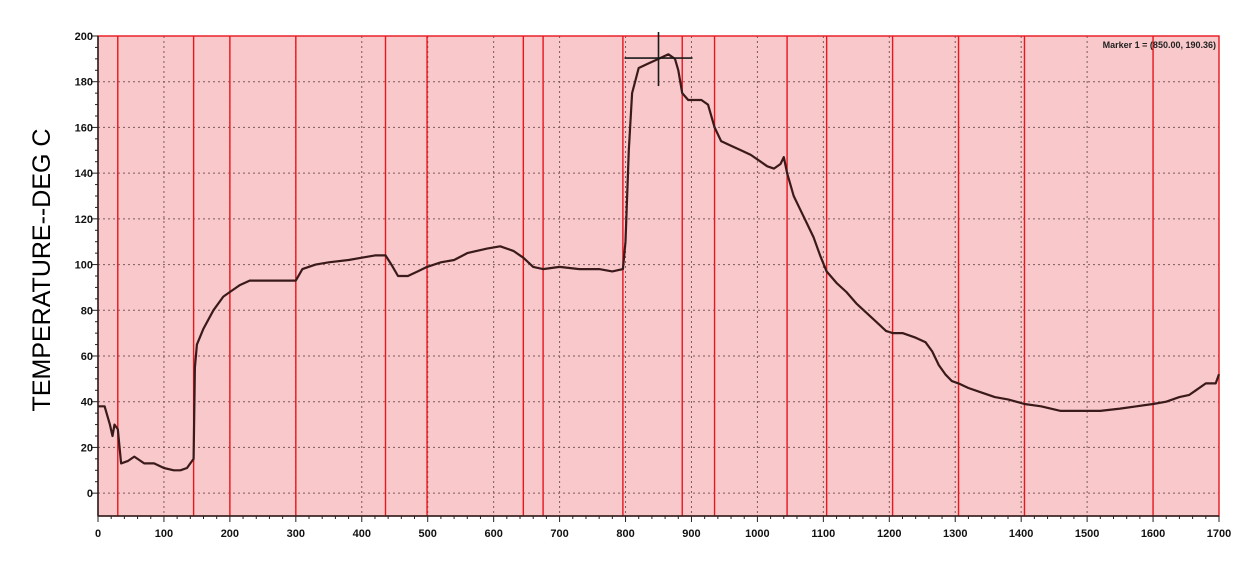  Describe the element at coordinates (84, 220) in the screenshot. I see `y-tick-label: 120` at that location.